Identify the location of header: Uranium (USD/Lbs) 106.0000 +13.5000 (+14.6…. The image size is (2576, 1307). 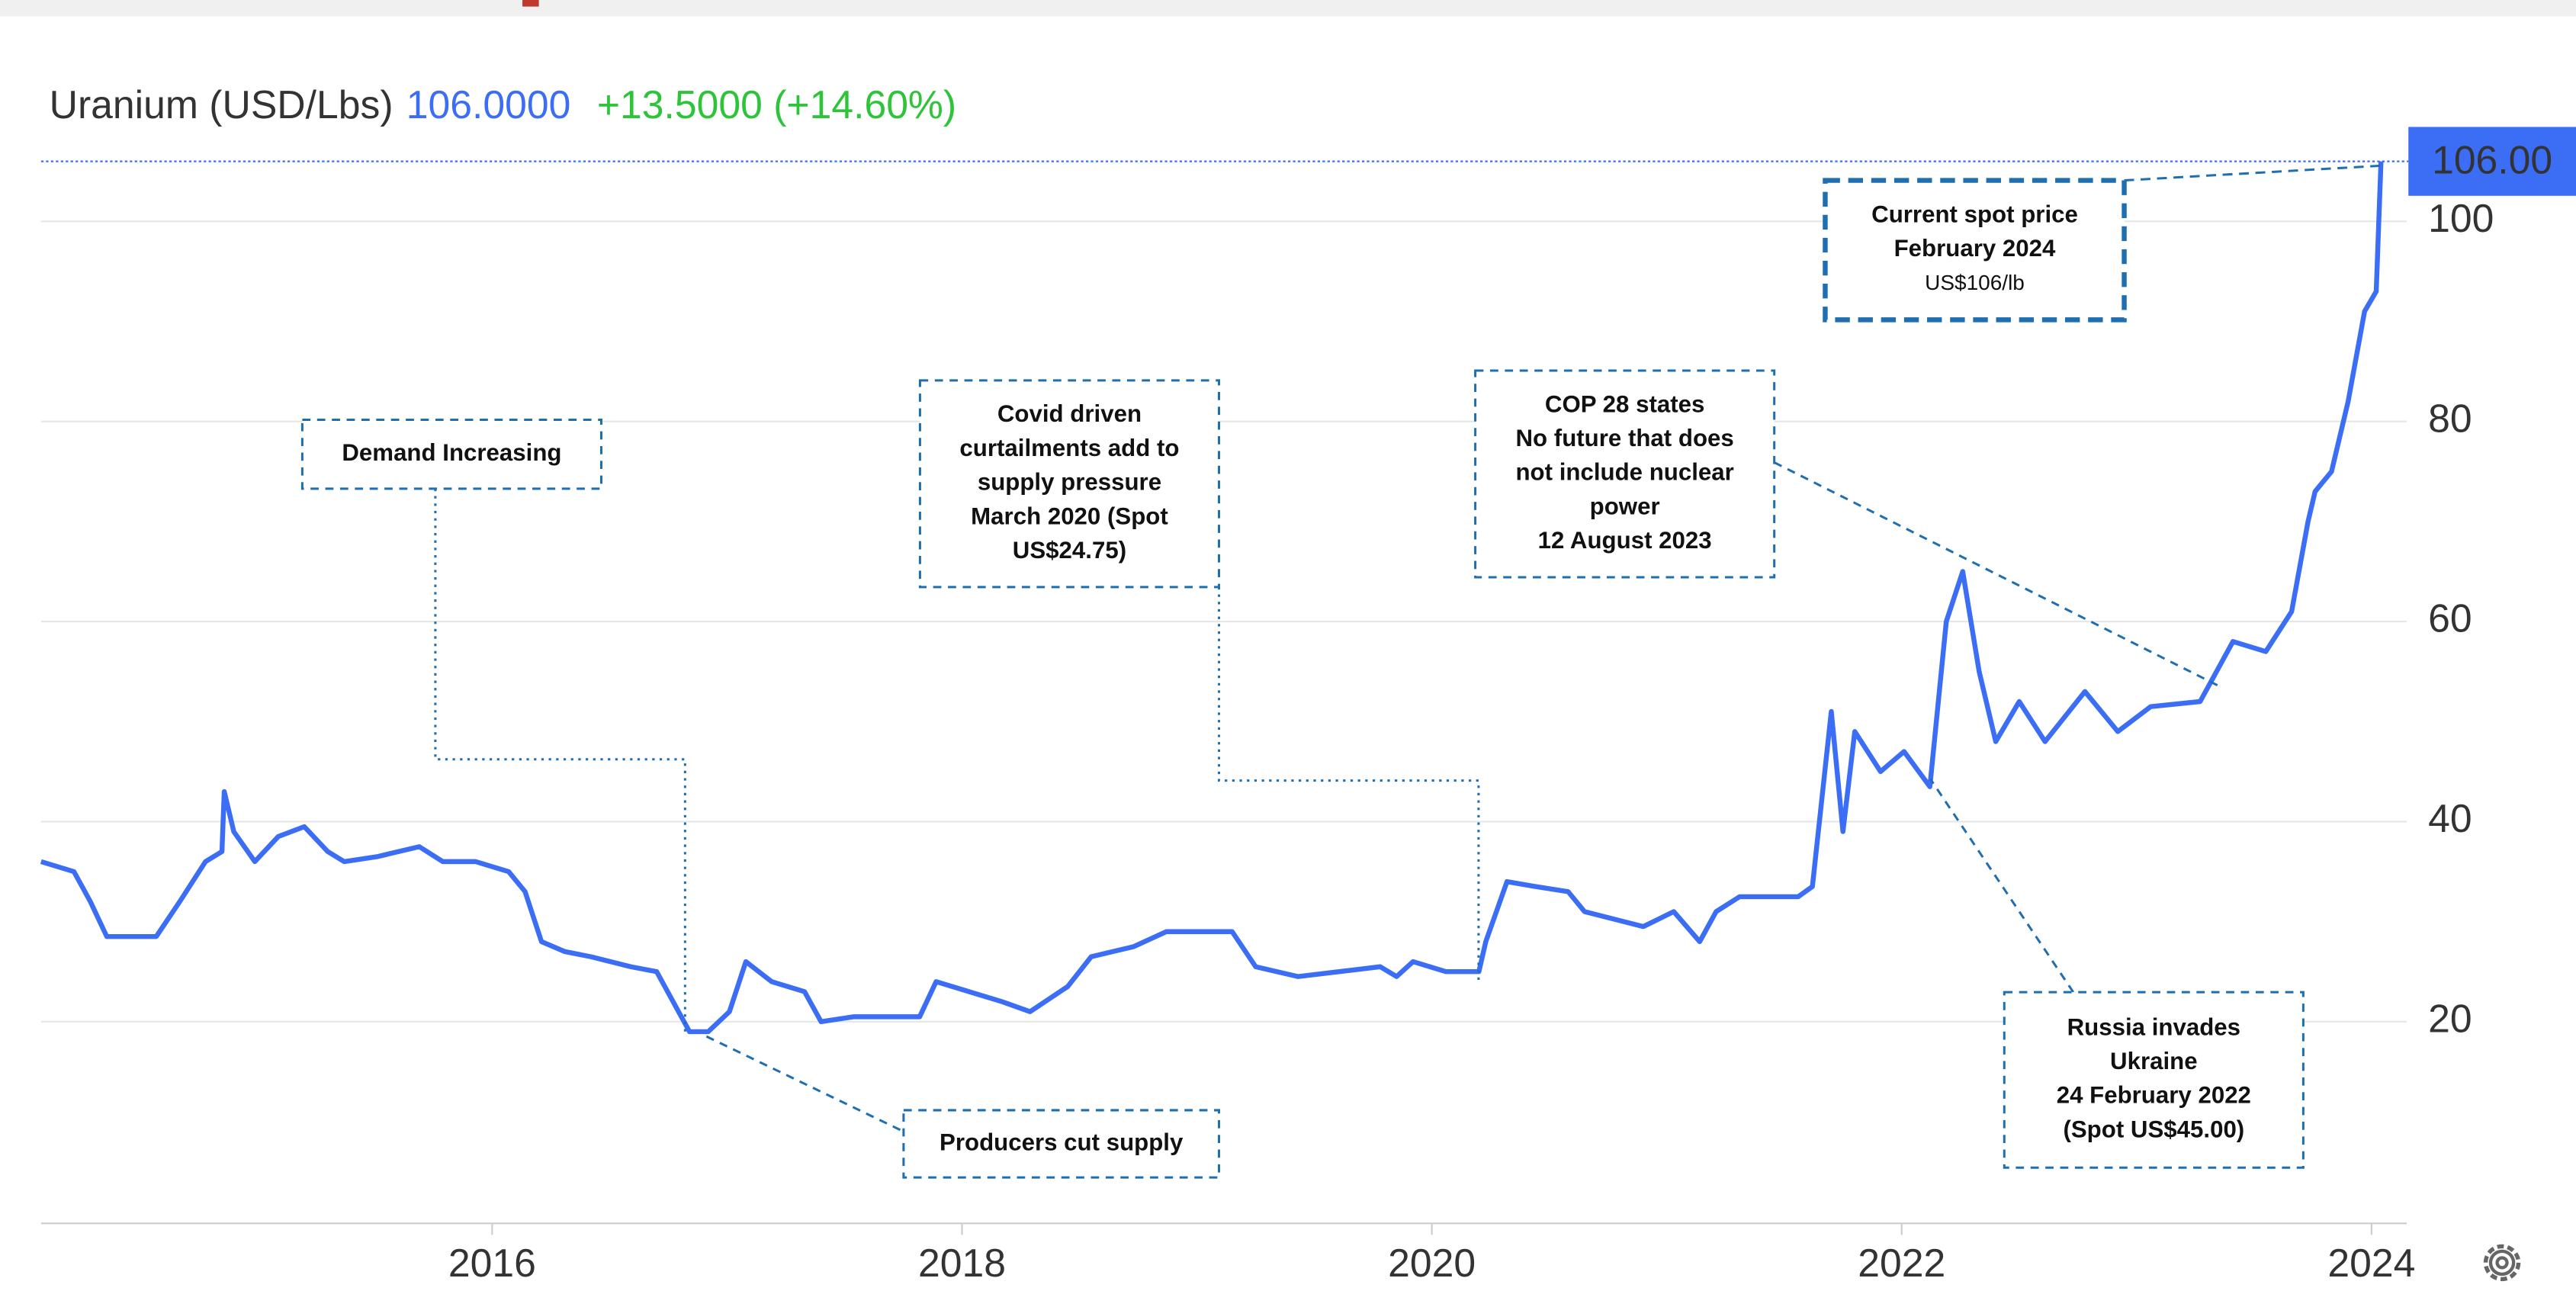
(503, 104).